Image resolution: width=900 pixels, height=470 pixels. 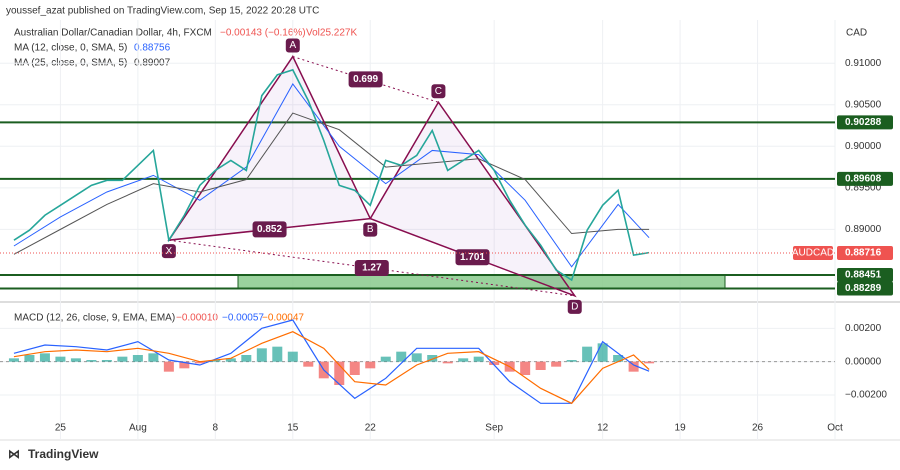 I want to click on last-price-label: 0.88716, so click(x=863, y=253).